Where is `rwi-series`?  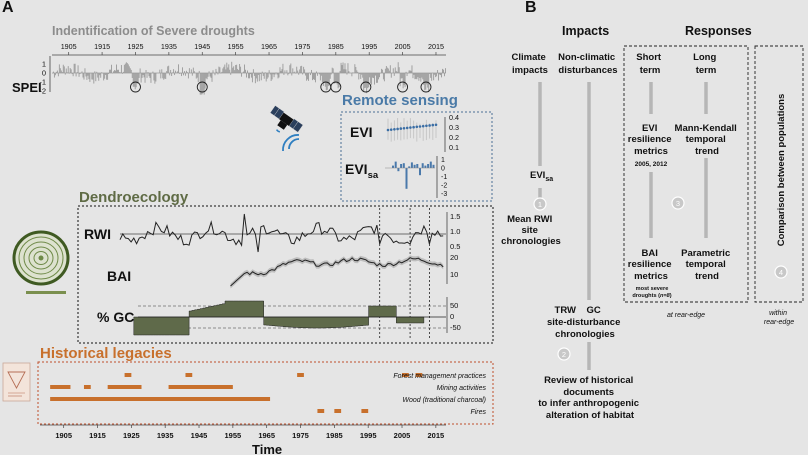 rwi-series is located at coordinates (281, 233).